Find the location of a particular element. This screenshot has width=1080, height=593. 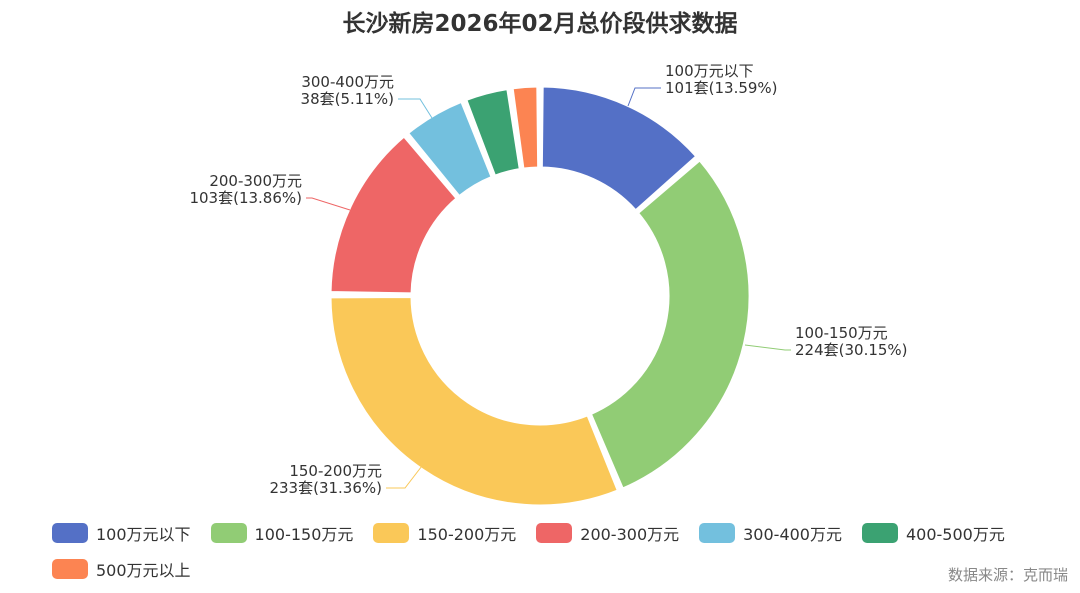

slice-label-2-line-2: 224套(30.15%) is located at coordinates (851, 350).